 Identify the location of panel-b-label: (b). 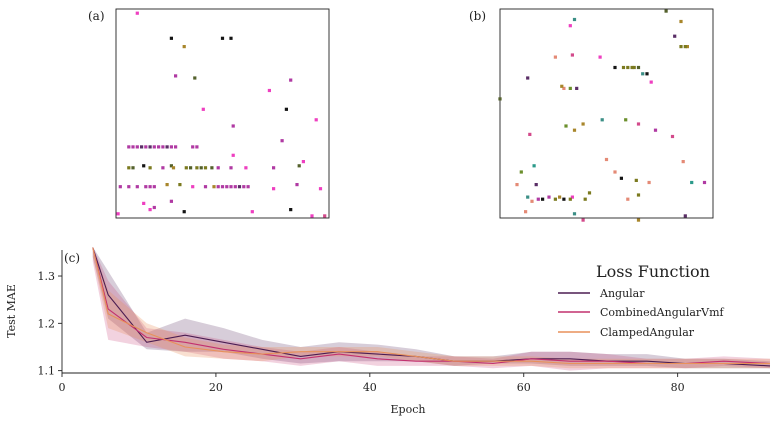
(477, 16).